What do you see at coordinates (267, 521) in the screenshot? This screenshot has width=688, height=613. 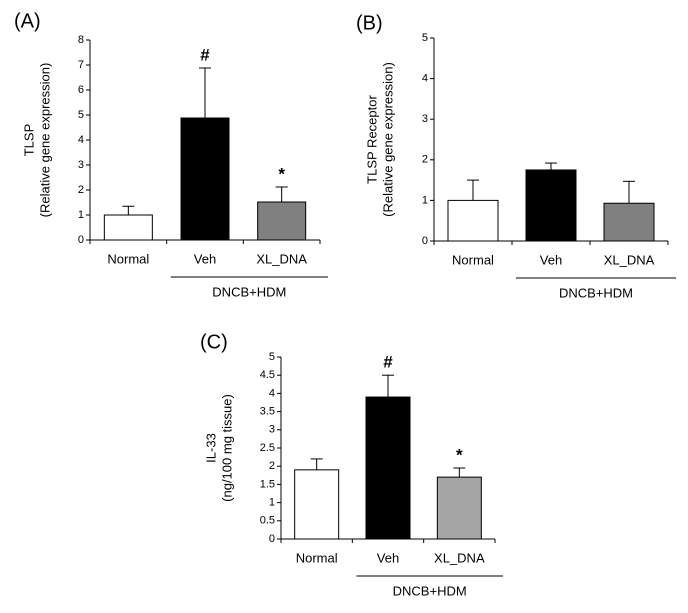 I see `y-tick-label: 0.5` at bounding box center [267, 521].